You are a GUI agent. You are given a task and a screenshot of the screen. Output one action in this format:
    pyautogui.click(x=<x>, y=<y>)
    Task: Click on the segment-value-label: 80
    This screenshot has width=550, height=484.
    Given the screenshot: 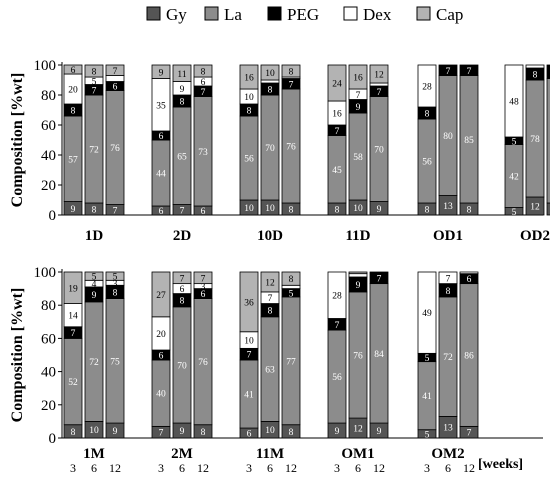 What is the action you would take?
    pyautogui.click(x=448, y=137)
    